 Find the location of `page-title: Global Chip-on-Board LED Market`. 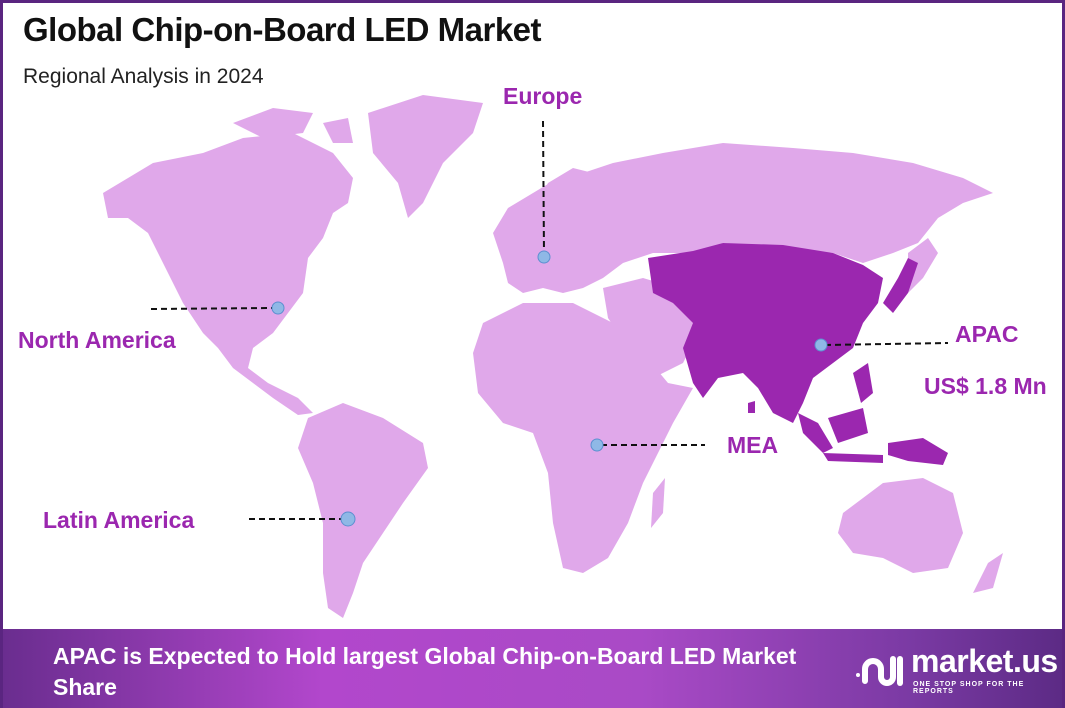

page-title: Global Chip-on-Board LED Market is located at coordinates (282, 29).